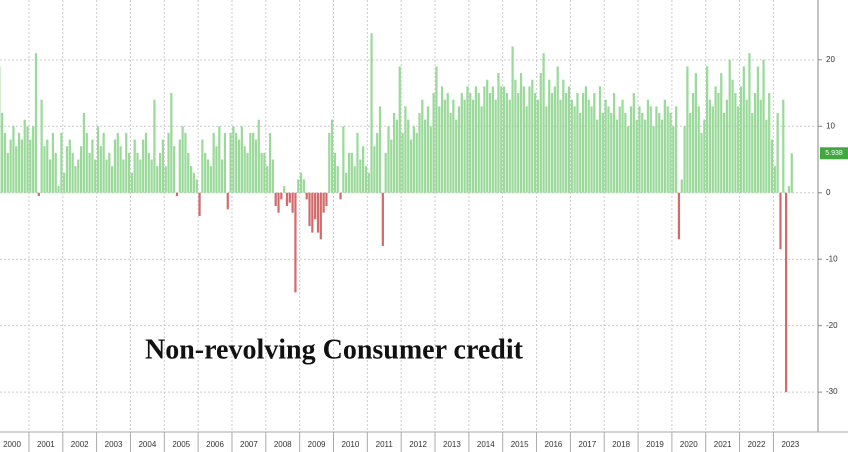  Describe the element at coordinates (832, 258) in the screenshot. I see `y-tick-label: -10` at that location.